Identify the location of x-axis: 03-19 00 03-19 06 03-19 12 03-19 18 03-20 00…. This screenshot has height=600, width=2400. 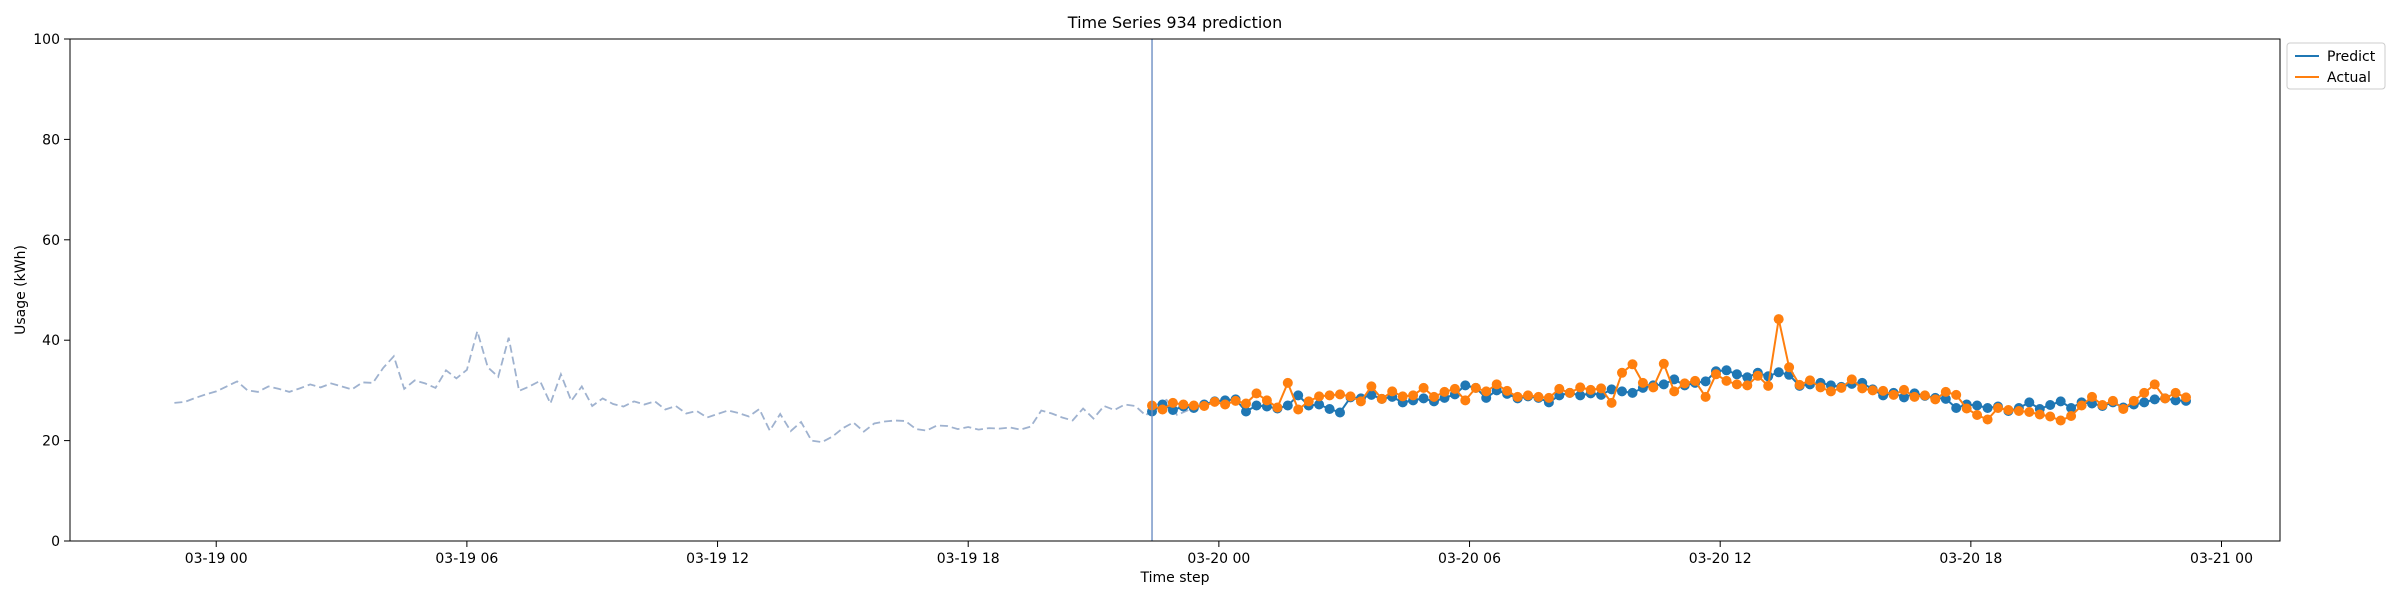
(1219, 554).